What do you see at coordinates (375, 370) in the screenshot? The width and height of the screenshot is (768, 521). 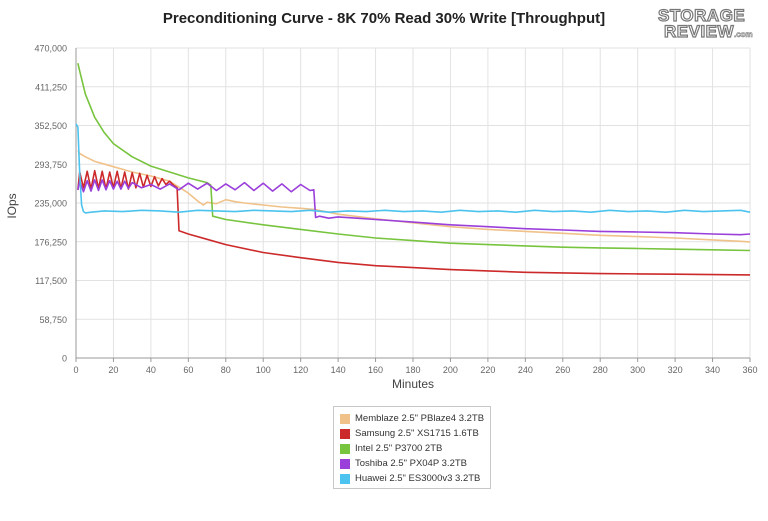 I see `x-tick-label: 160` at bounding box center [375, 370].